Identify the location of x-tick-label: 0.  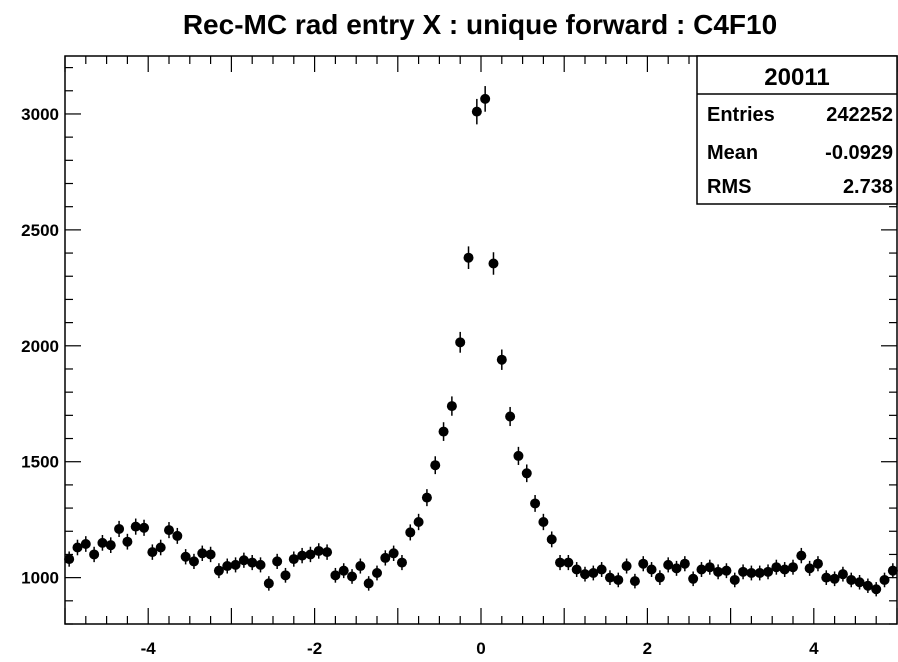
(480, 648).